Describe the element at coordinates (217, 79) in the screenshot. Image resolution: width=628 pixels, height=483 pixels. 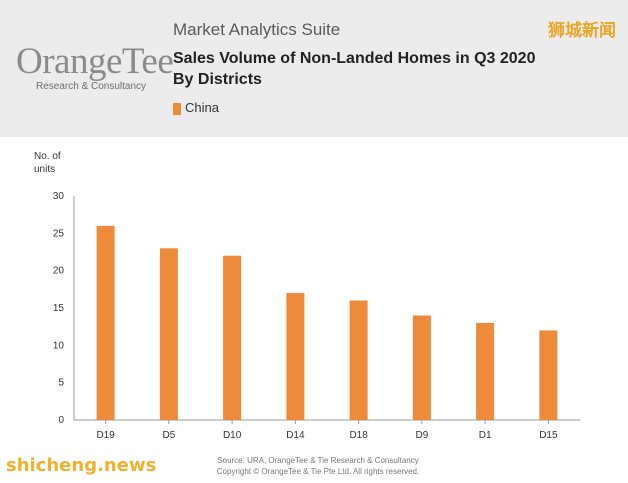
I see `chart-title-line2: By Districts` at that location.